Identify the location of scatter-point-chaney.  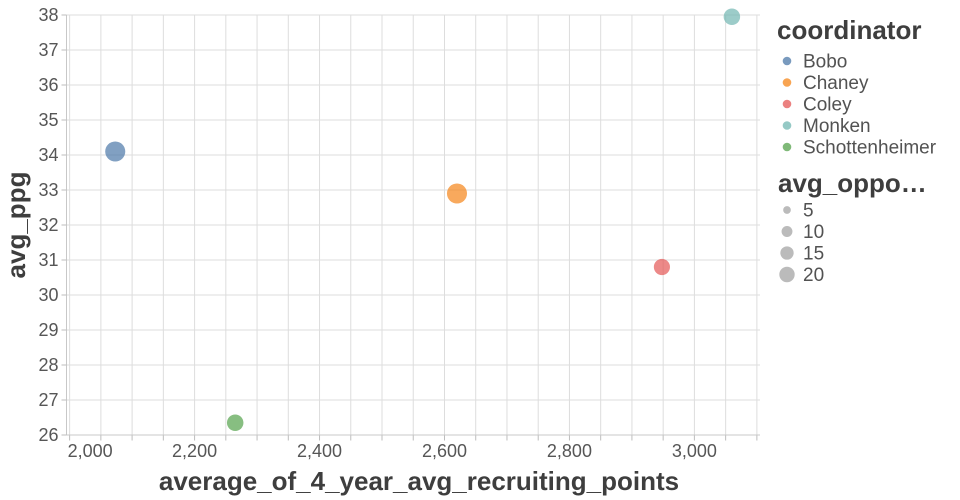
(457, 193).